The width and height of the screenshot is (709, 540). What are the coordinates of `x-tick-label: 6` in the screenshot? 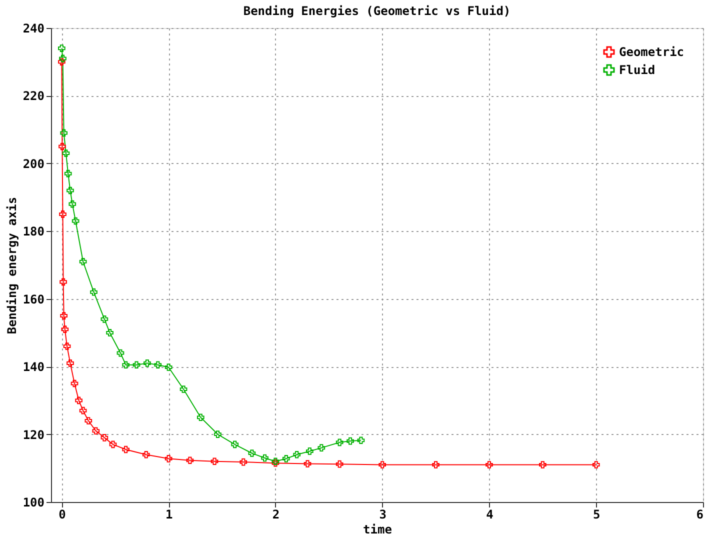 It's located at (700, 515).